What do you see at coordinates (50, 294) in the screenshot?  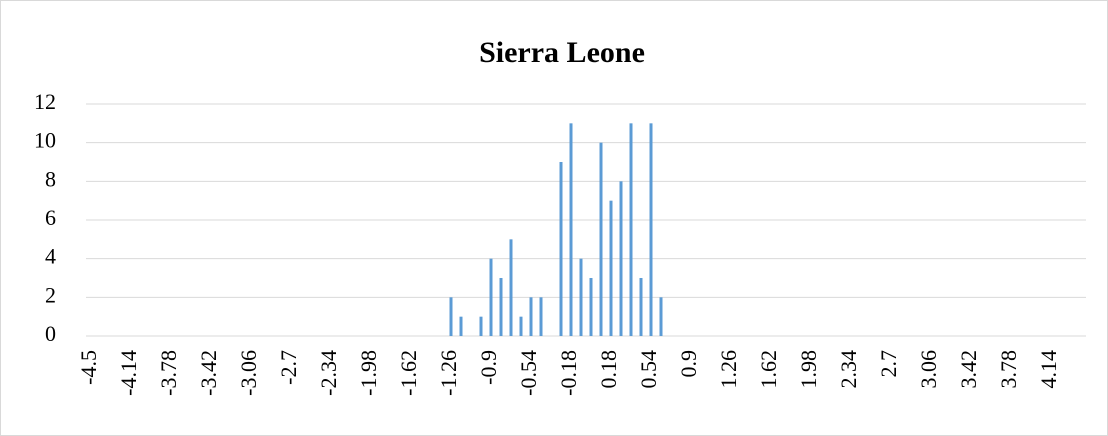 I see `y-tick-label: 2` at bounding box center [50, 294].